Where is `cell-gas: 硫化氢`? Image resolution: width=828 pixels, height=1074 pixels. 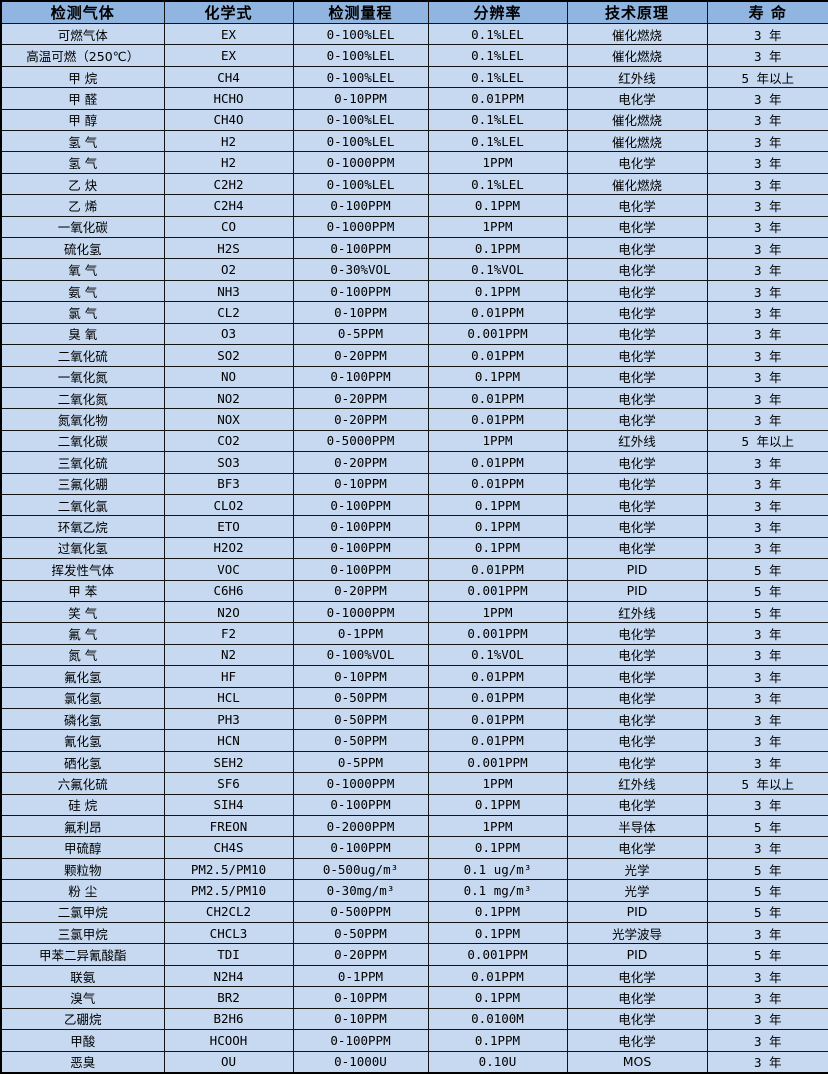 cell-gas: 硫化氢 is located at coordinates (82, 248).